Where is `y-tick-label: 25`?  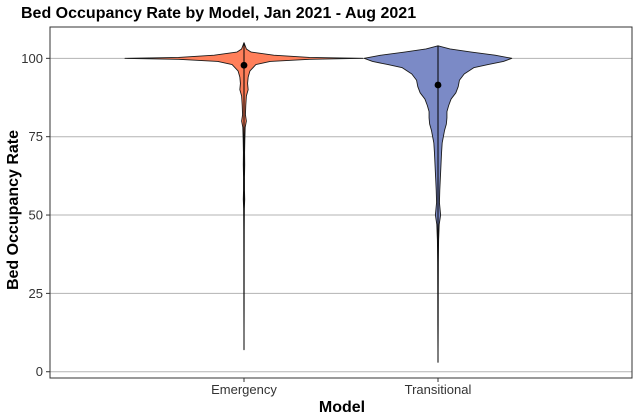
y-tick-label: 25 is located at coordinates (36, 293).